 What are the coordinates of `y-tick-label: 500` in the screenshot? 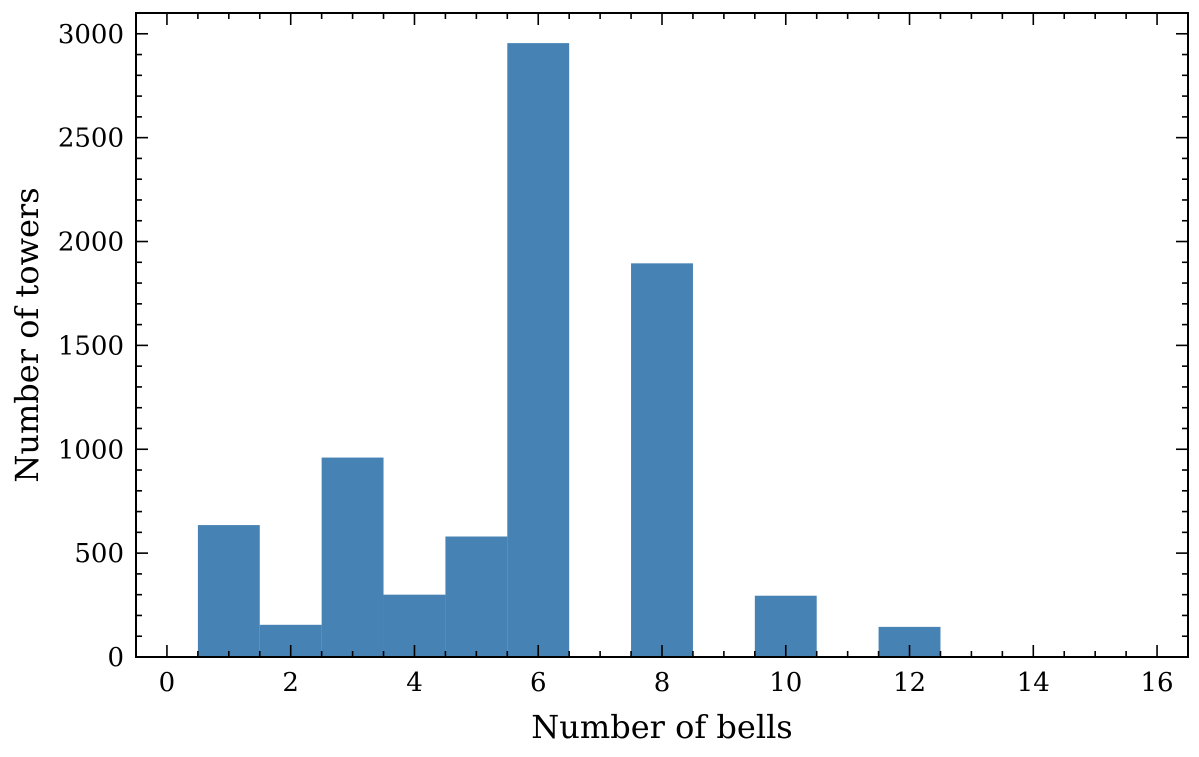 It's located at (99, 554).